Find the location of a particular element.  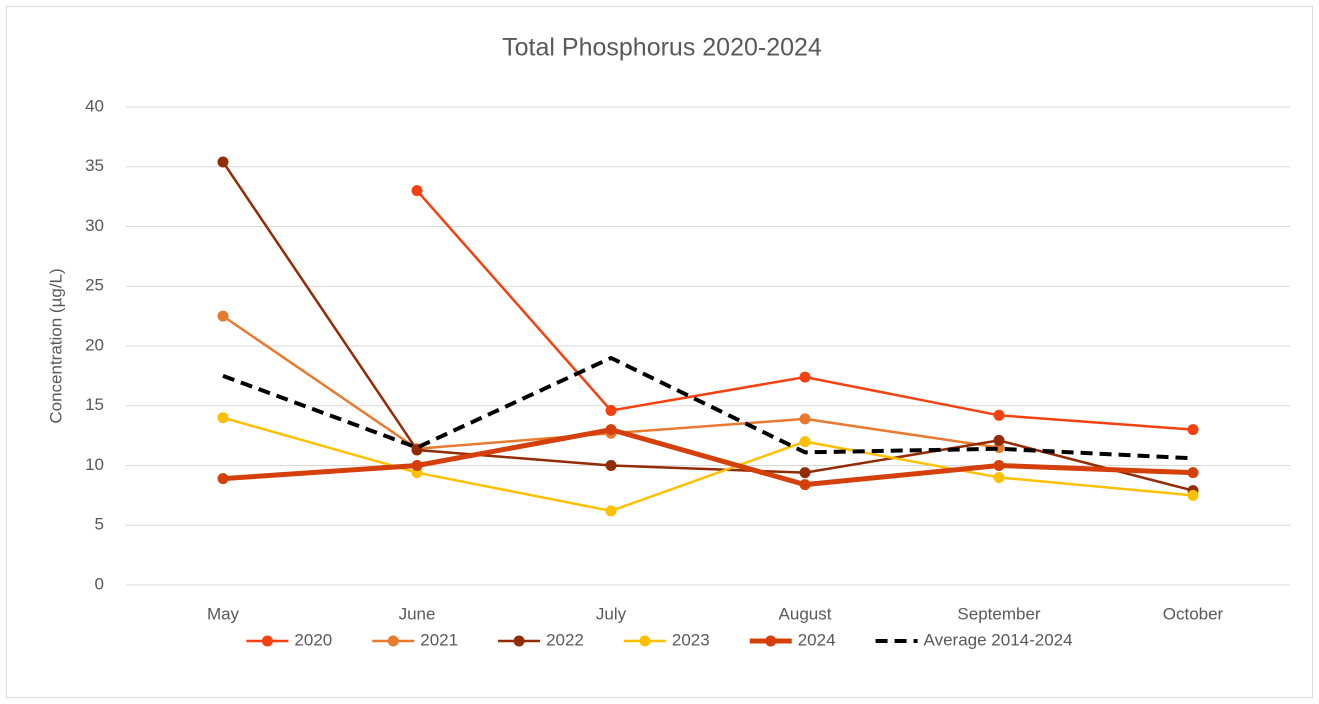

legend-label: Average 2014-2024 is located at coordinates (998, 639).